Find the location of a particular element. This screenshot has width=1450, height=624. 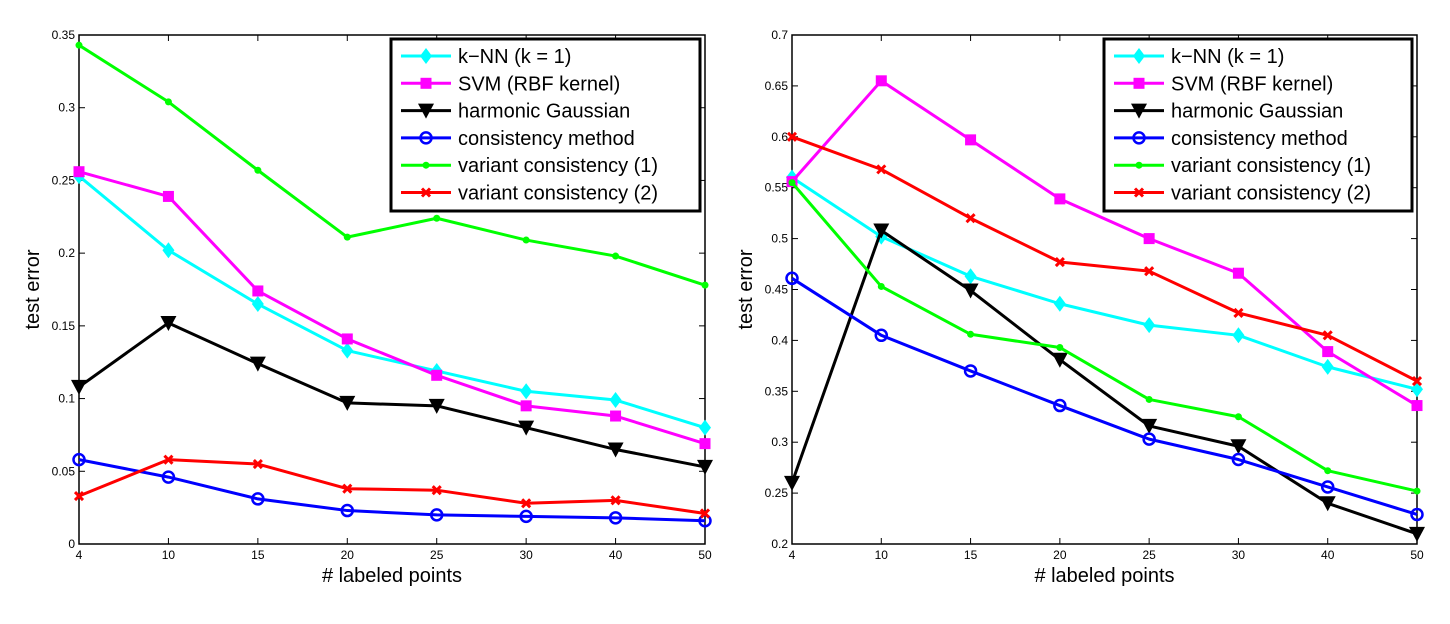

x-tick-label: 50 is located at coordinates (1417, 555).